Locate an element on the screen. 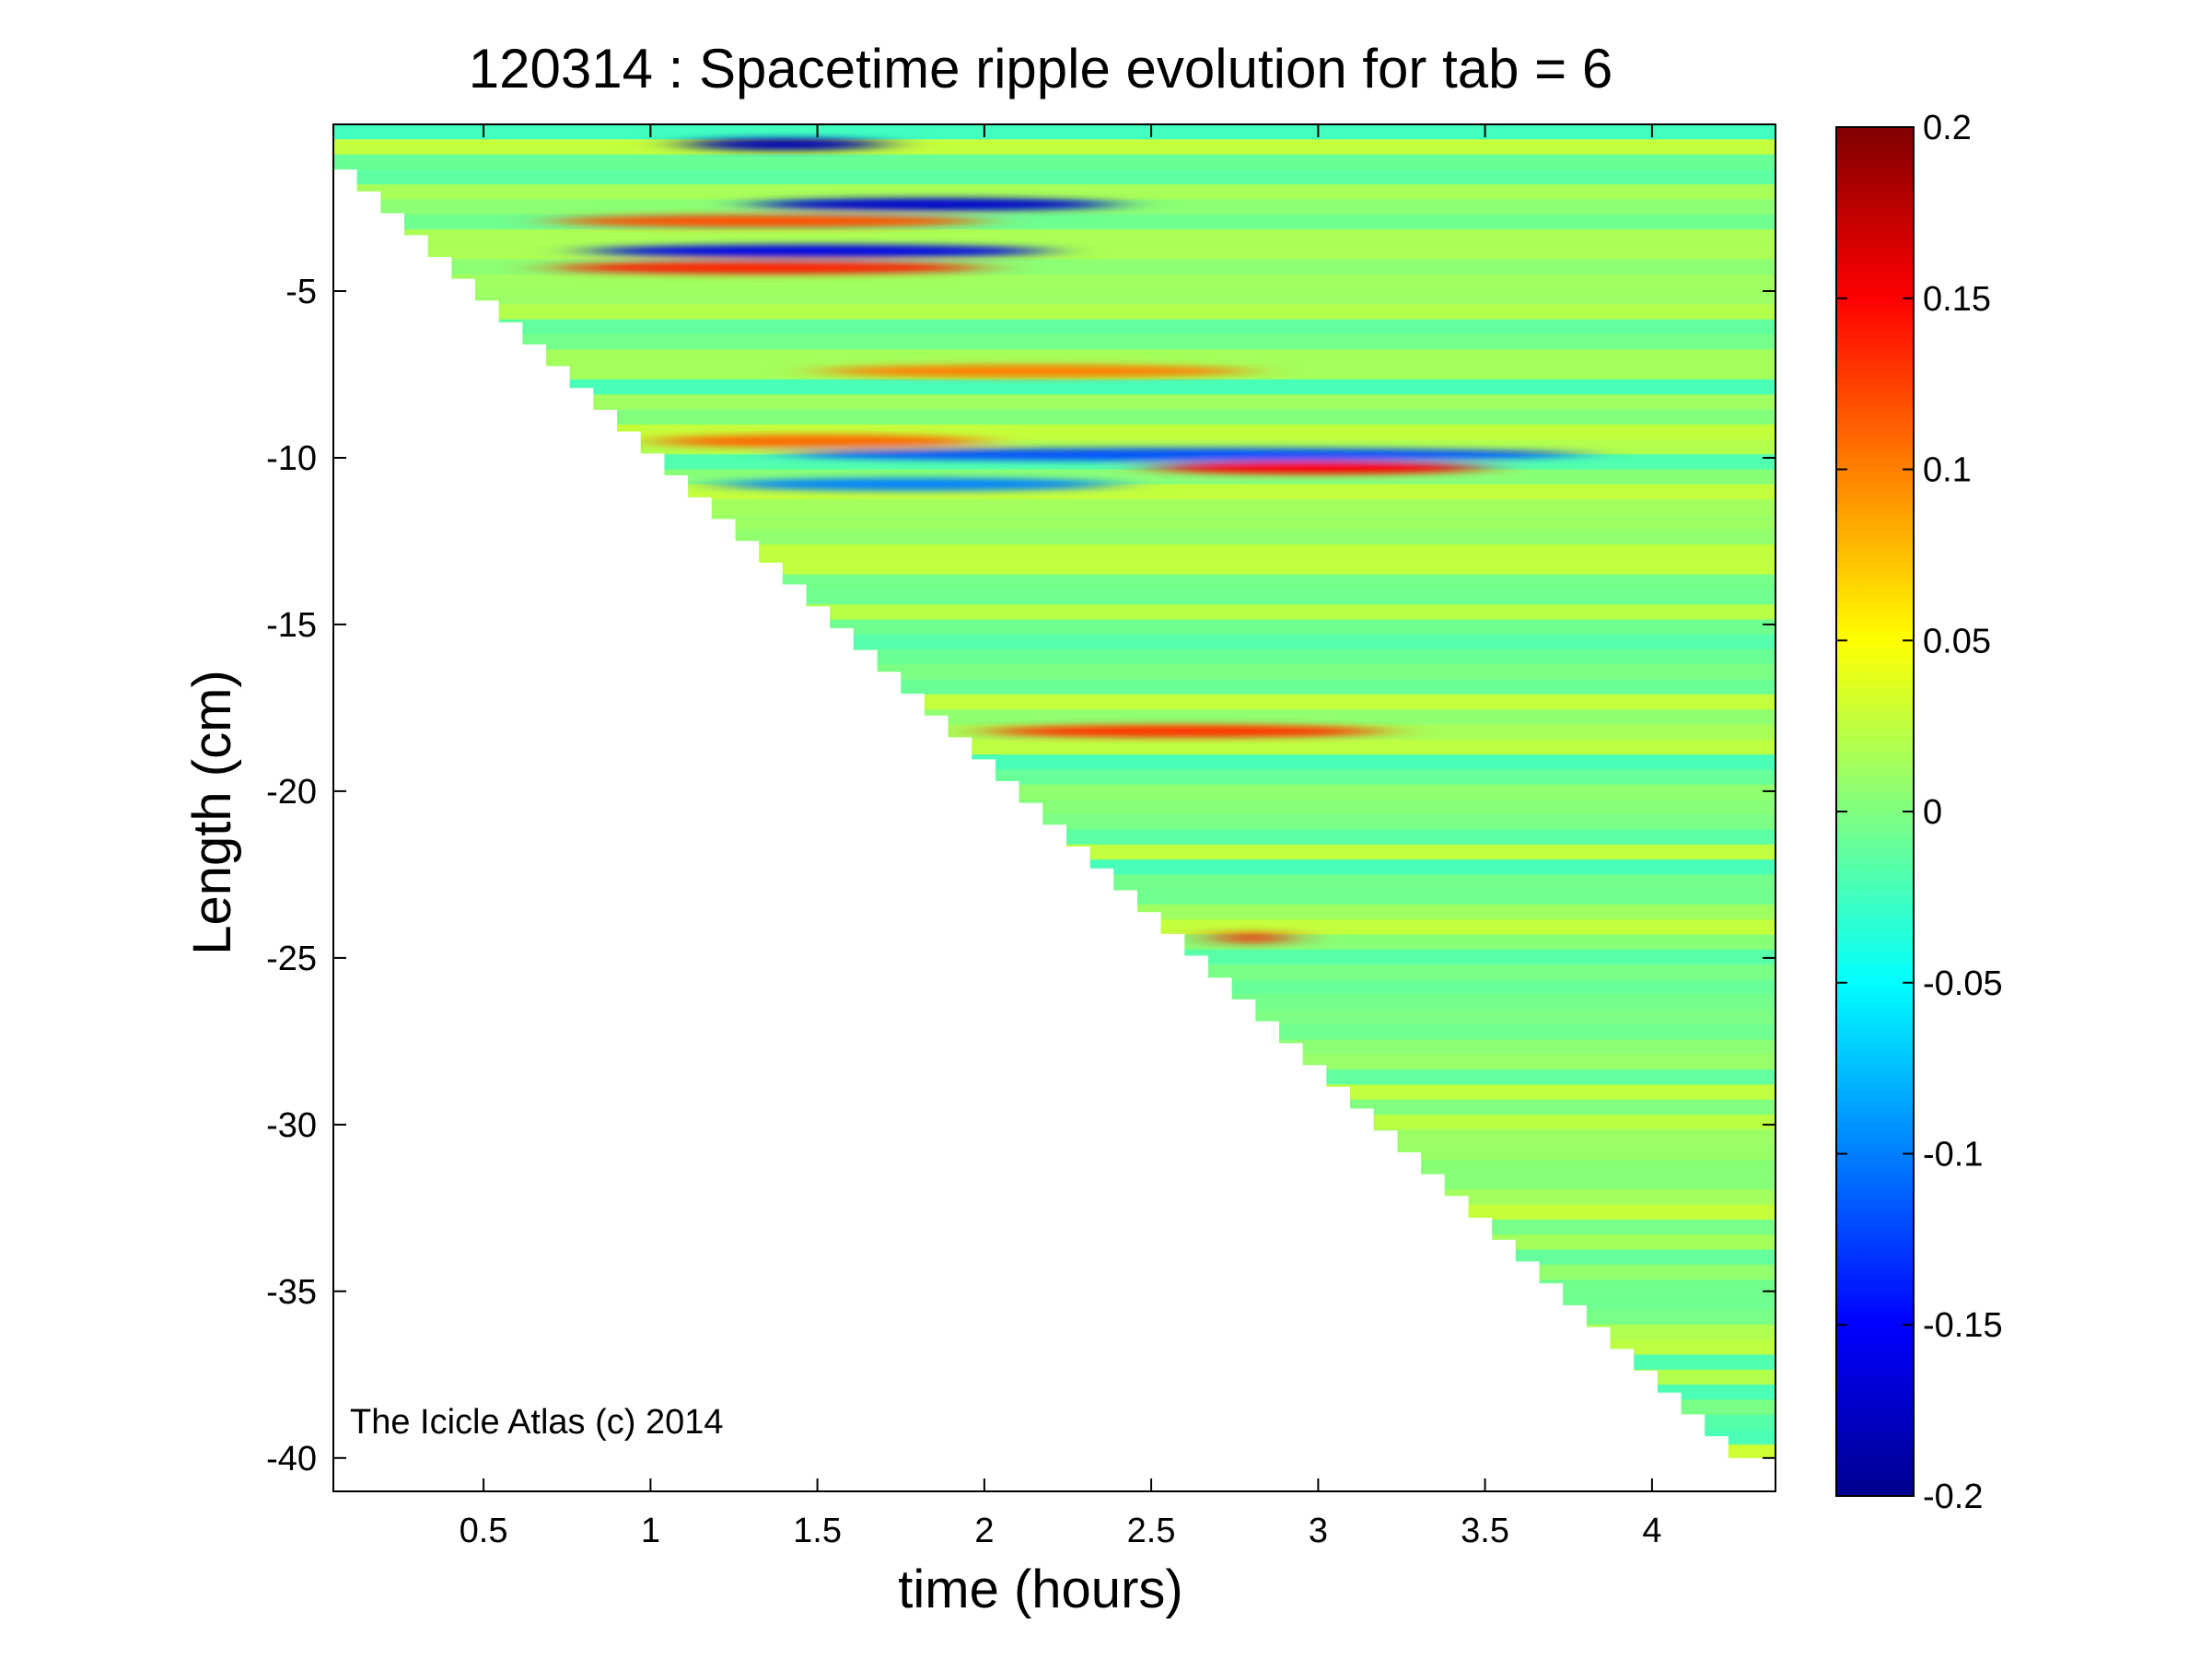  y-tick-label: -5 is located at coordinates (301, 292).